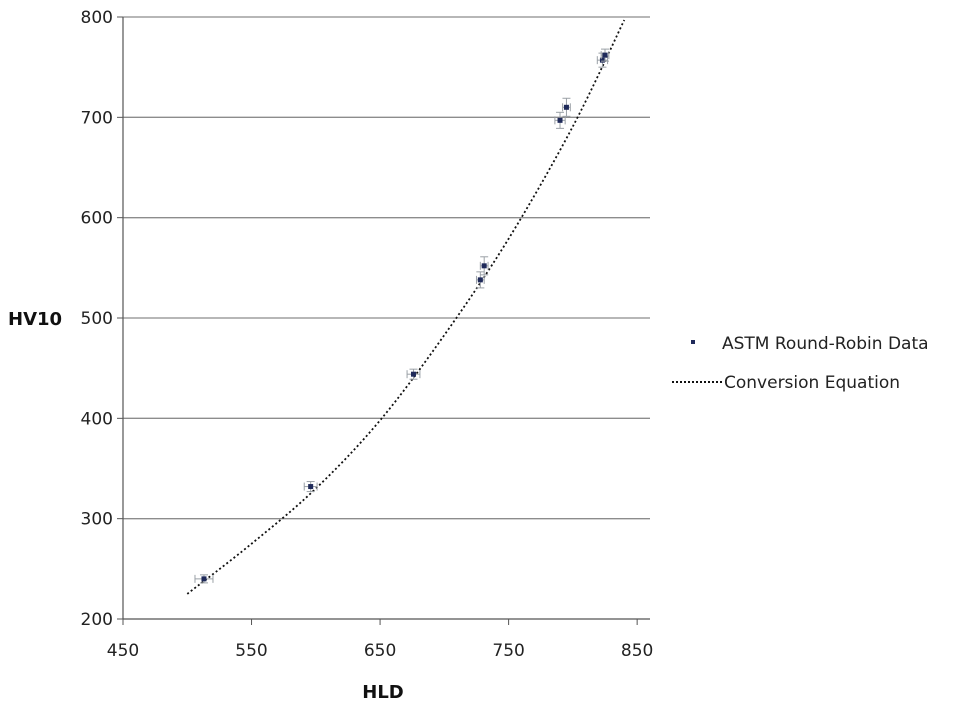 This screenshot has width=961, height=705. I want to click on x-tick-labels: 450 550 650 750 850, so click(380, 651).